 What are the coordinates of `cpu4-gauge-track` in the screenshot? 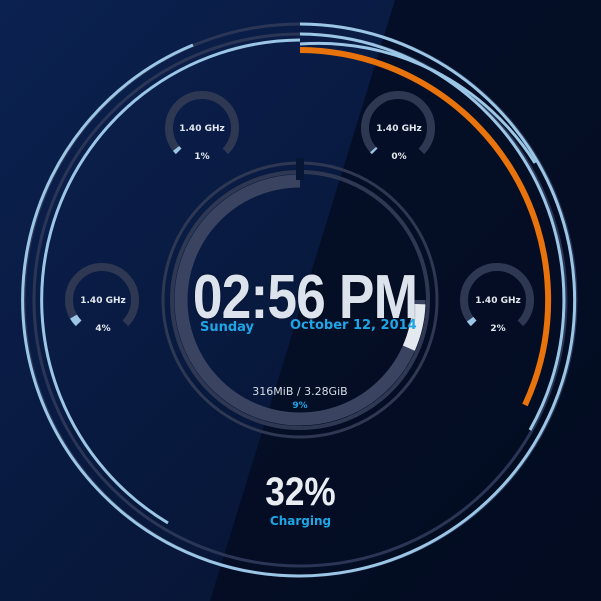 It's located at (497, 295).